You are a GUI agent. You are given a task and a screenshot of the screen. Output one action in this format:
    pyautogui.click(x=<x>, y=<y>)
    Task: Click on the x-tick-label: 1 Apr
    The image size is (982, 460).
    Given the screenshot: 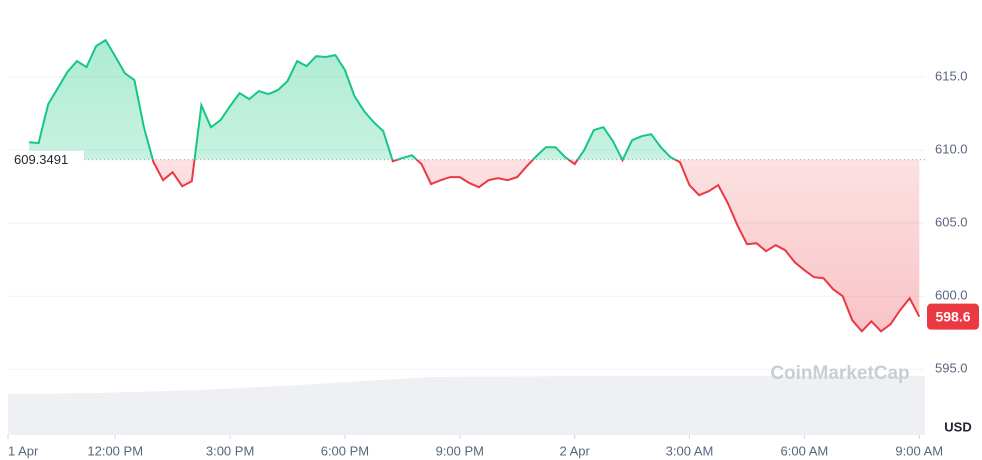 What is the action you would take?
    pyautogui.click(x=23, y=450)
    